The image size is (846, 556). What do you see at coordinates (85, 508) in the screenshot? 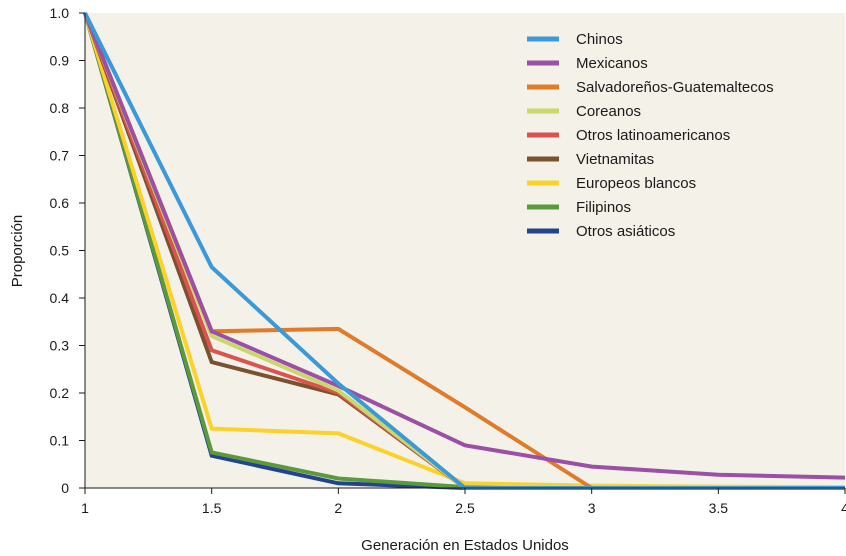
I see `x-tick-label: 1` at bounding box center [85, 508].